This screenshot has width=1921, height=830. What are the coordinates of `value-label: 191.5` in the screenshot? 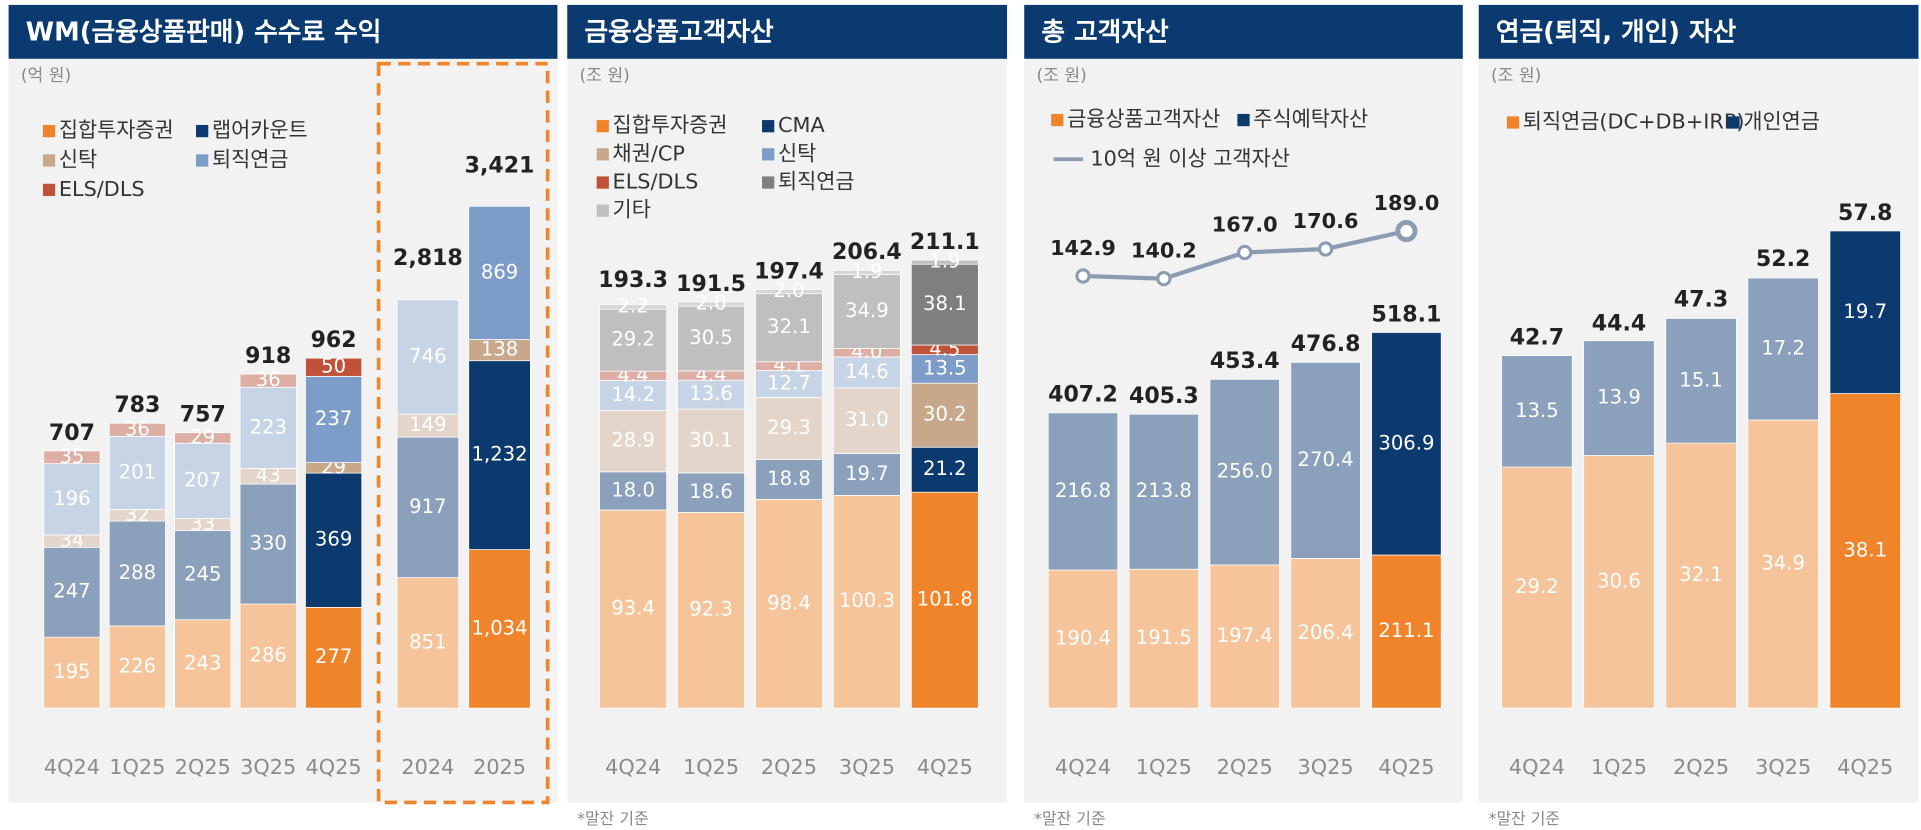 It's located at (1164, 637).